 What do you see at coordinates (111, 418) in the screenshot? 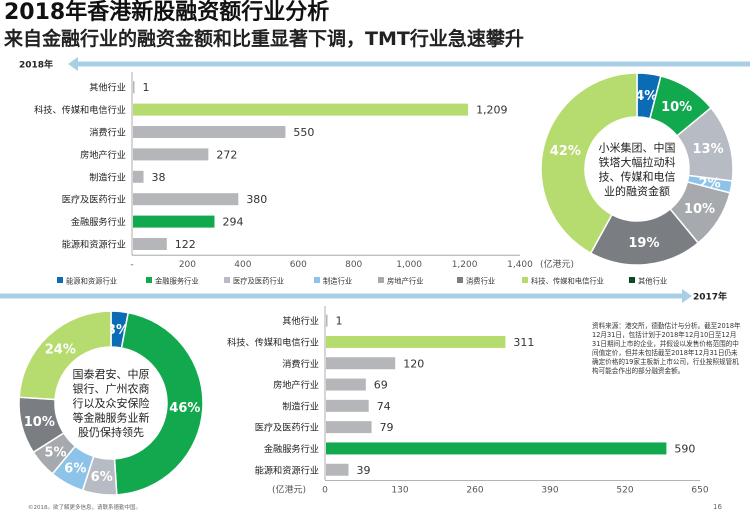
I see `donut-center-text: 等金融服务业新` at bounding box center [111, 418].